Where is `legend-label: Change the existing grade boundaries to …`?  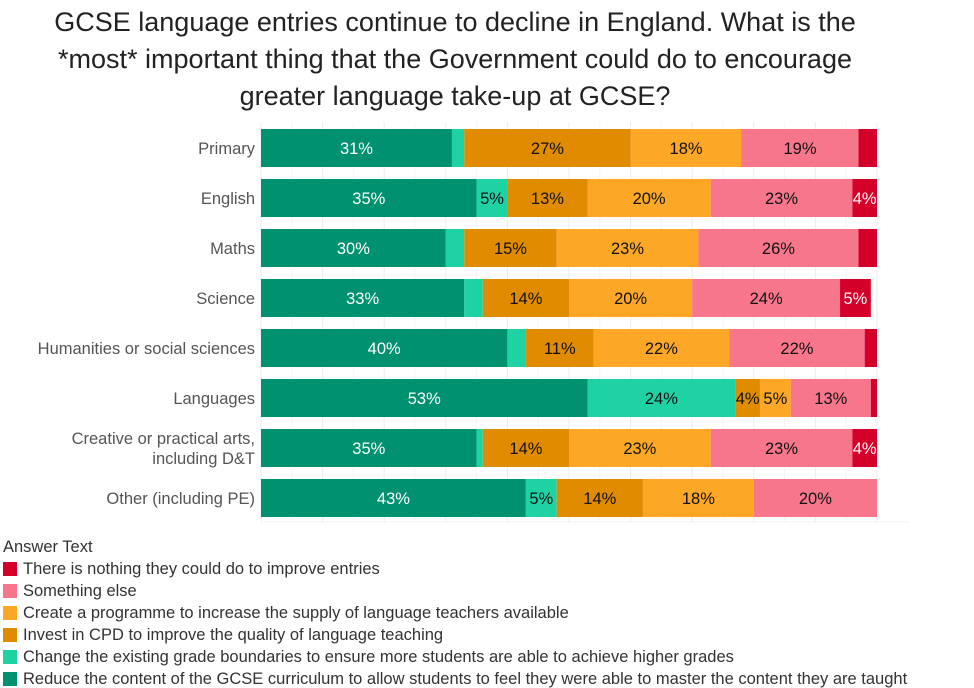 legend-label: Change the existing grade boundaries to … is located at coordinates (378, 657).